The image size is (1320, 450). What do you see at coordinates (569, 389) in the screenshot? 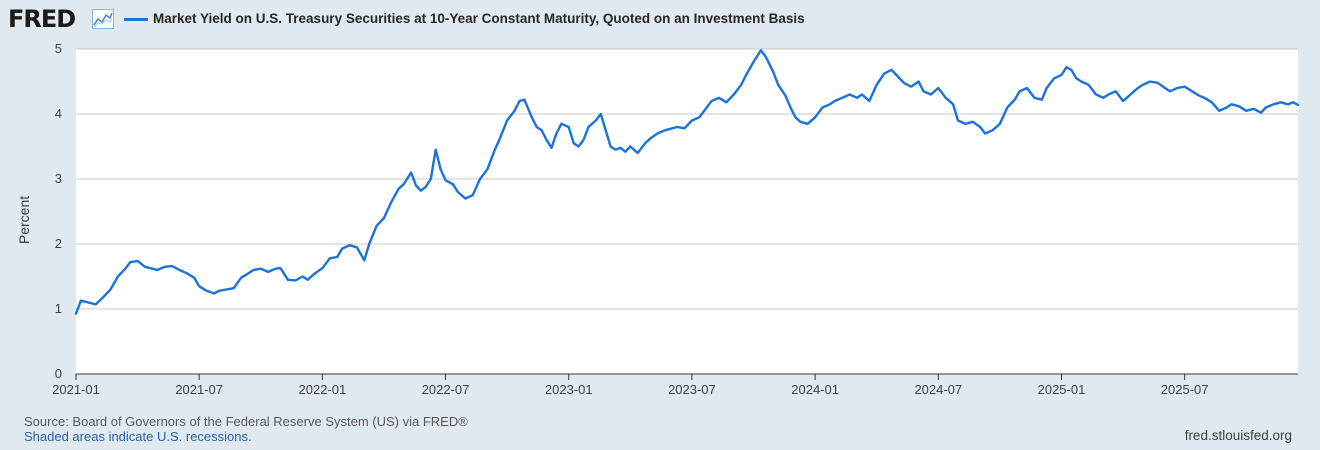
I see `x-tick-label-2023-01: 2023-01` at bounding box center [569, 389].